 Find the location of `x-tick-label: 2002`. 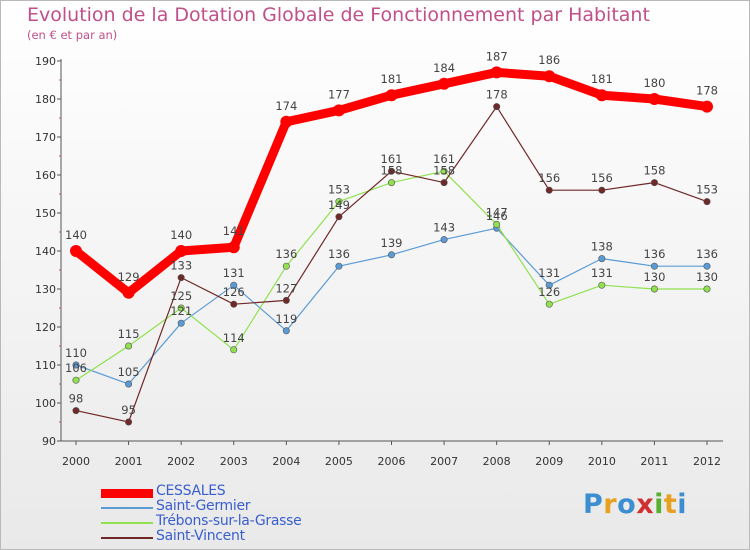

x-tick-label: 2002 is located at coordinates (181, 461).